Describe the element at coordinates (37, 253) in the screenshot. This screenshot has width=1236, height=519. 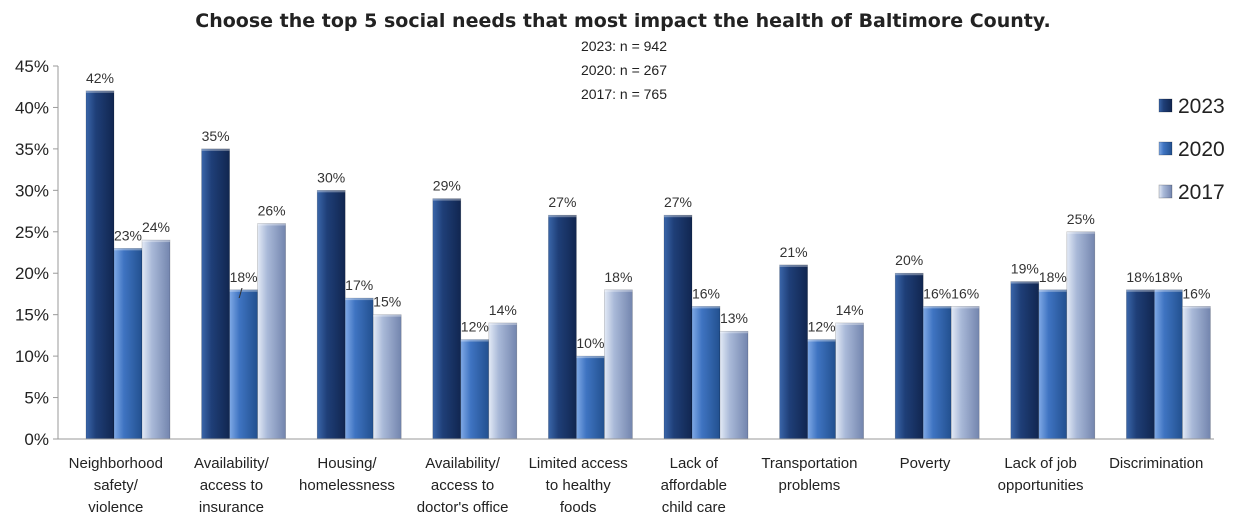
I see `y-axis: 0% 5% 10% 15% 20% 25% 30% 35% 40% 45%` at that location.